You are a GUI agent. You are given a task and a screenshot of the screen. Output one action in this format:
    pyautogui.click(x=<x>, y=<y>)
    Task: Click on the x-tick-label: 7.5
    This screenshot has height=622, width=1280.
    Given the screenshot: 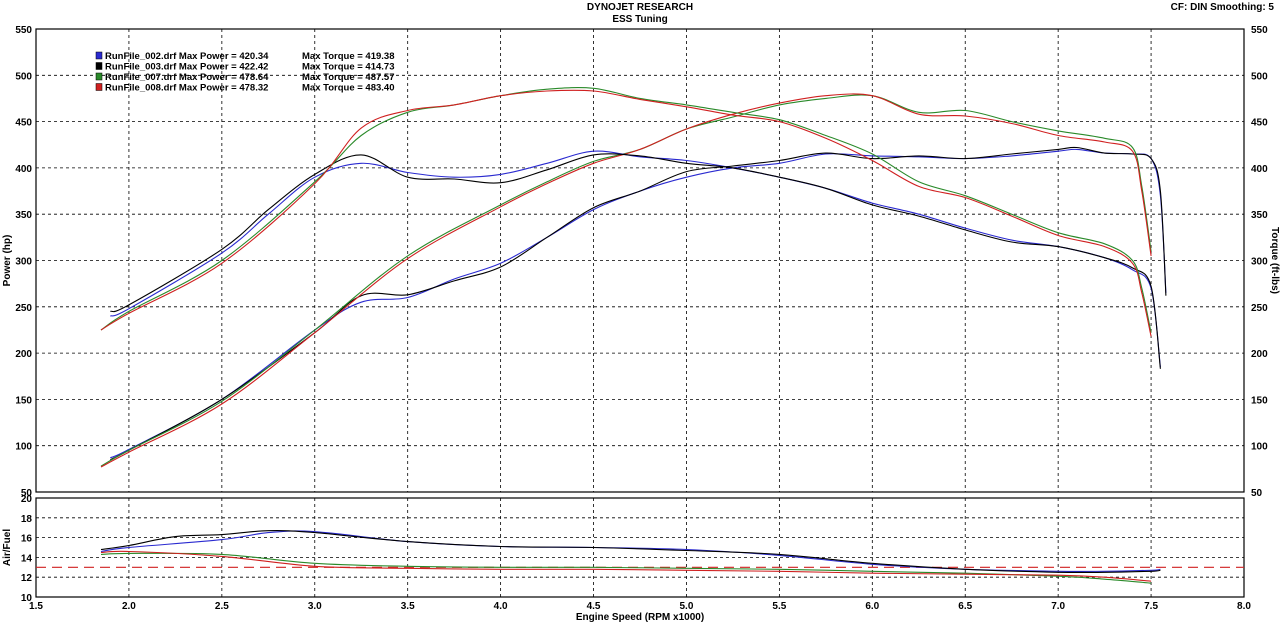 What is the action you would take?
    pyautogui.click(x=1151, y=606)
    